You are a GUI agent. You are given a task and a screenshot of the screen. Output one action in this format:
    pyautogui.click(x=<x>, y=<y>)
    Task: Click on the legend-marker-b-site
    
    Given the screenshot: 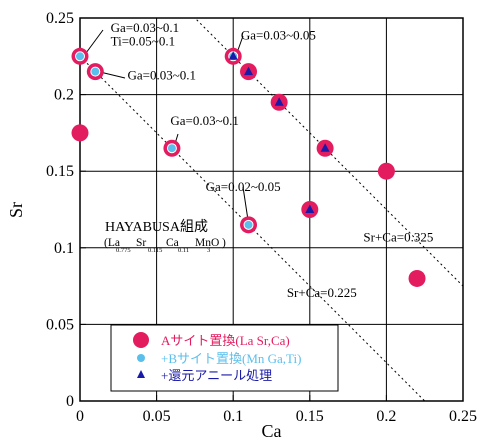 What is the action you would take?
    pyautogui.click(x=141, y=358)
    